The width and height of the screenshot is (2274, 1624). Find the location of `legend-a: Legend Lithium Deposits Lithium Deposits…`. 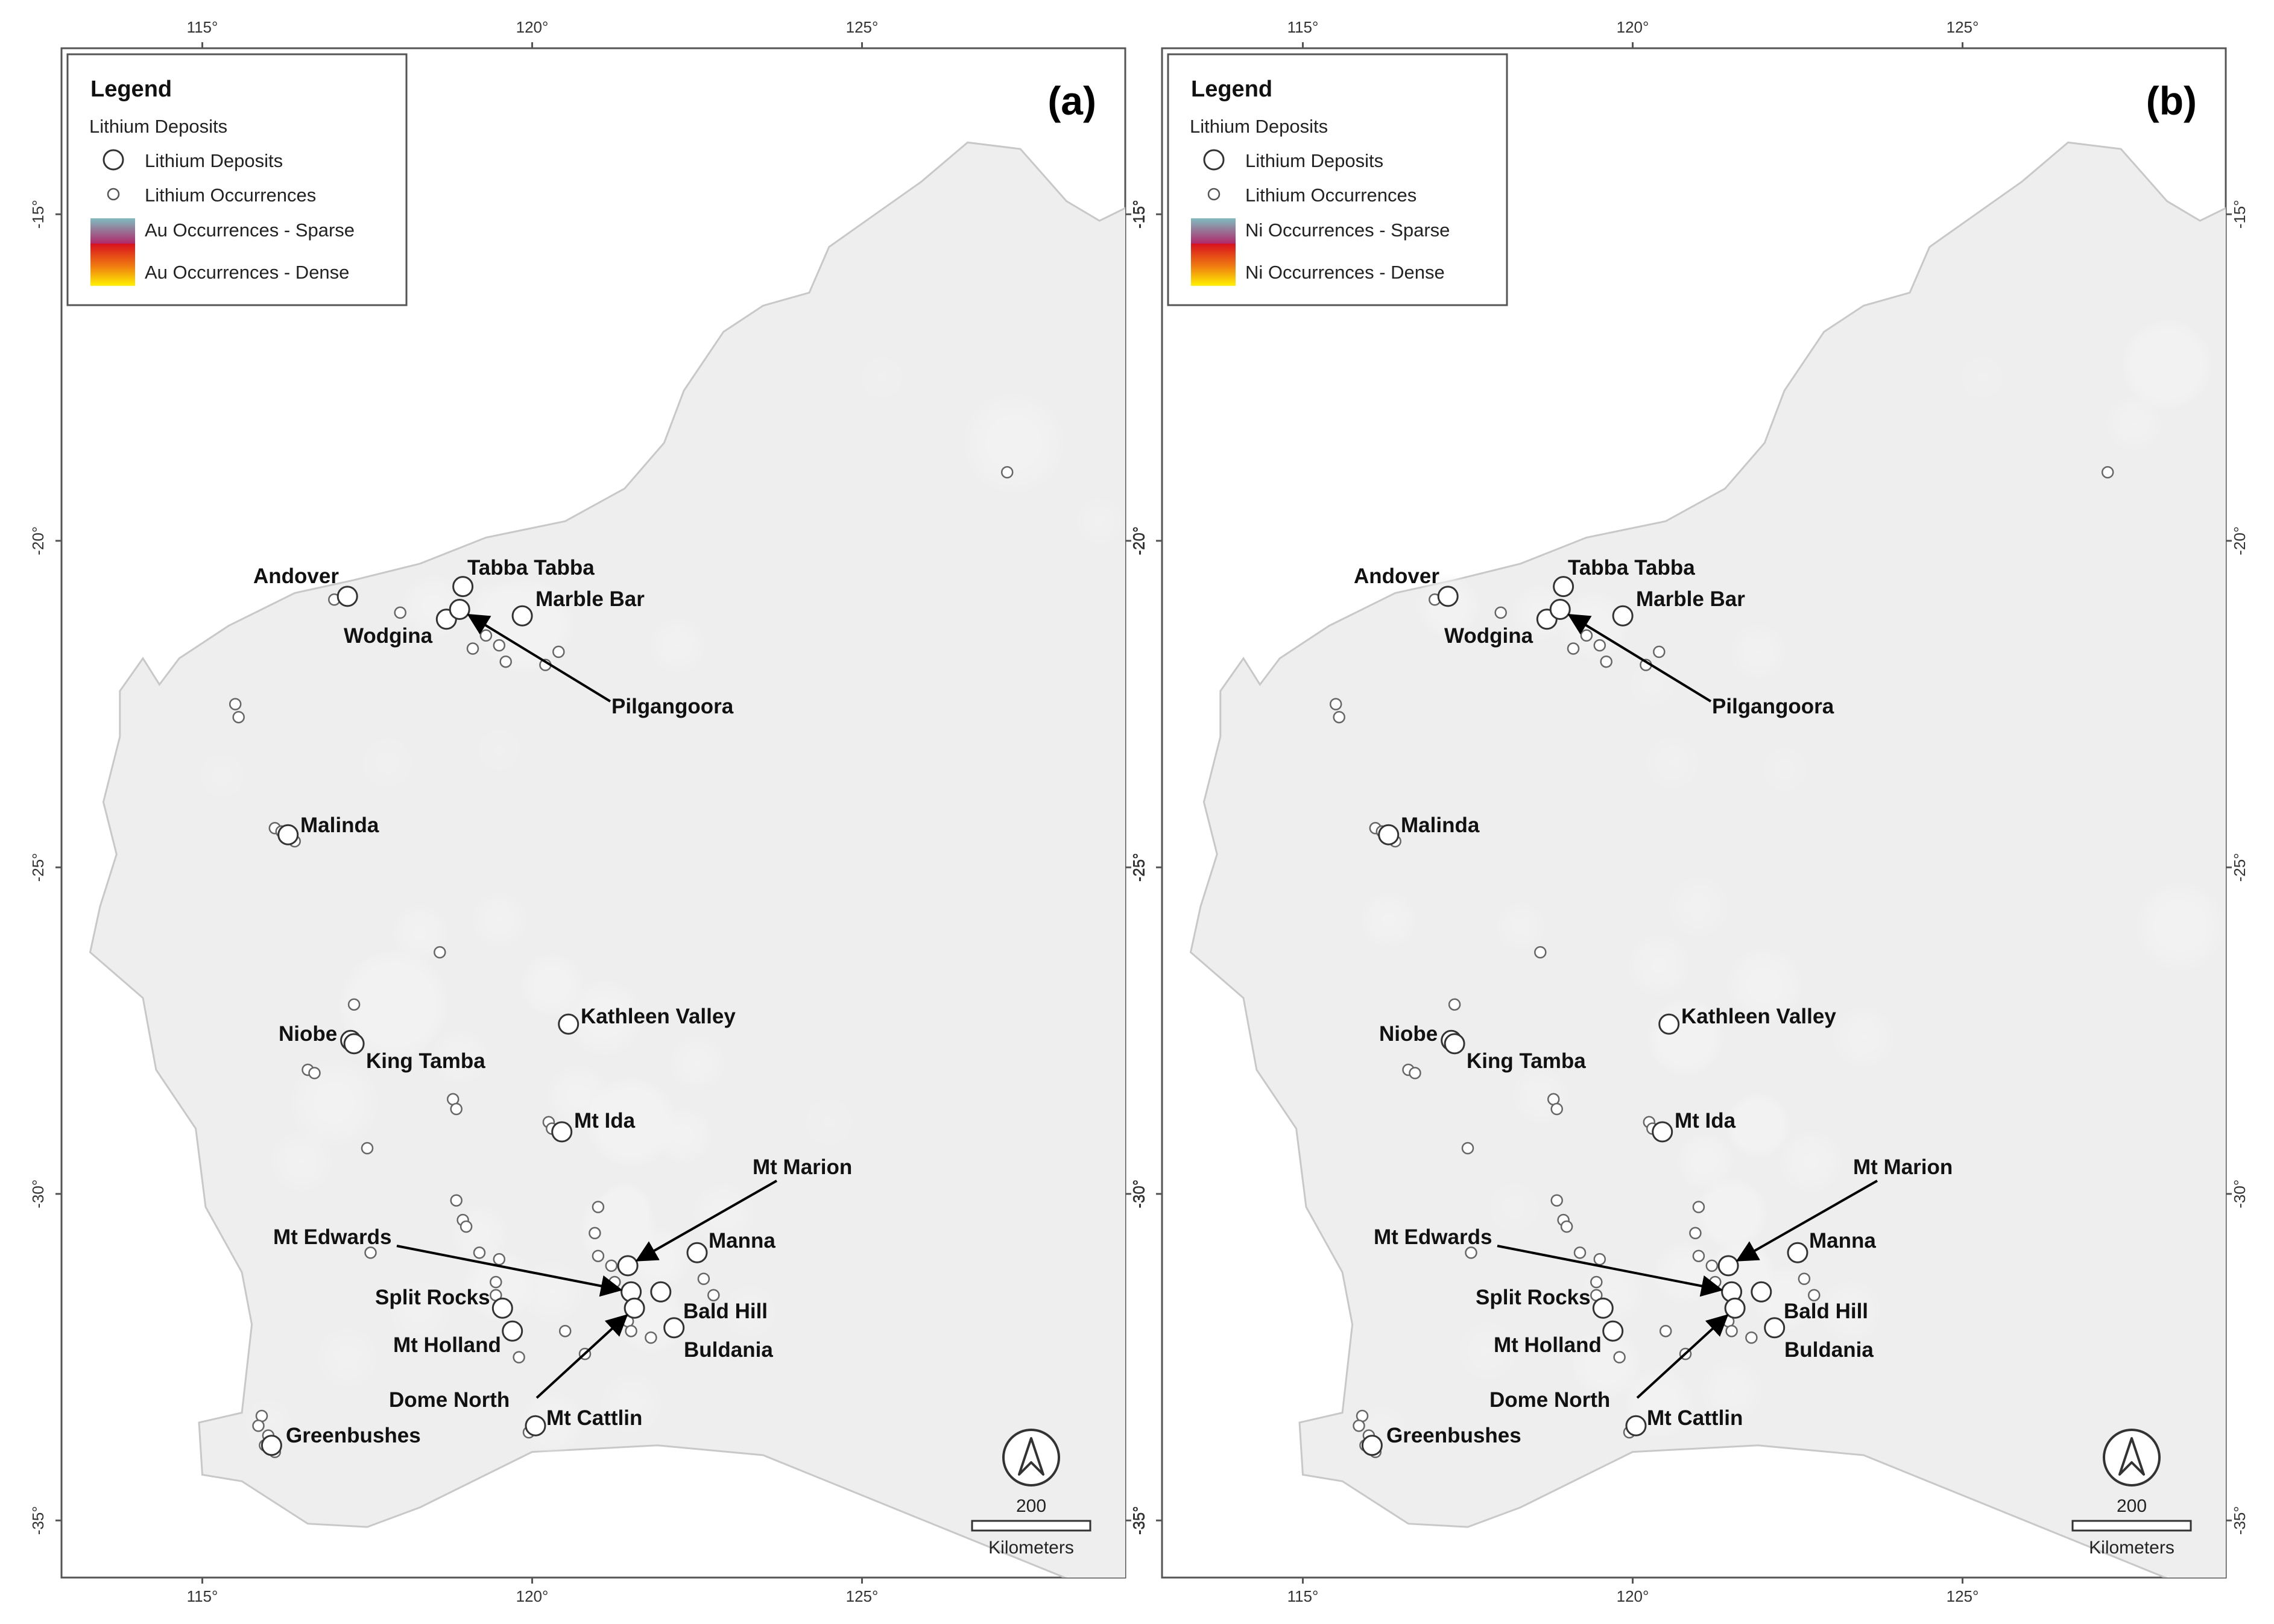

legend-a: Legend Lithium Deposits Lithium Deposits… is located at coordinates (237, 179).